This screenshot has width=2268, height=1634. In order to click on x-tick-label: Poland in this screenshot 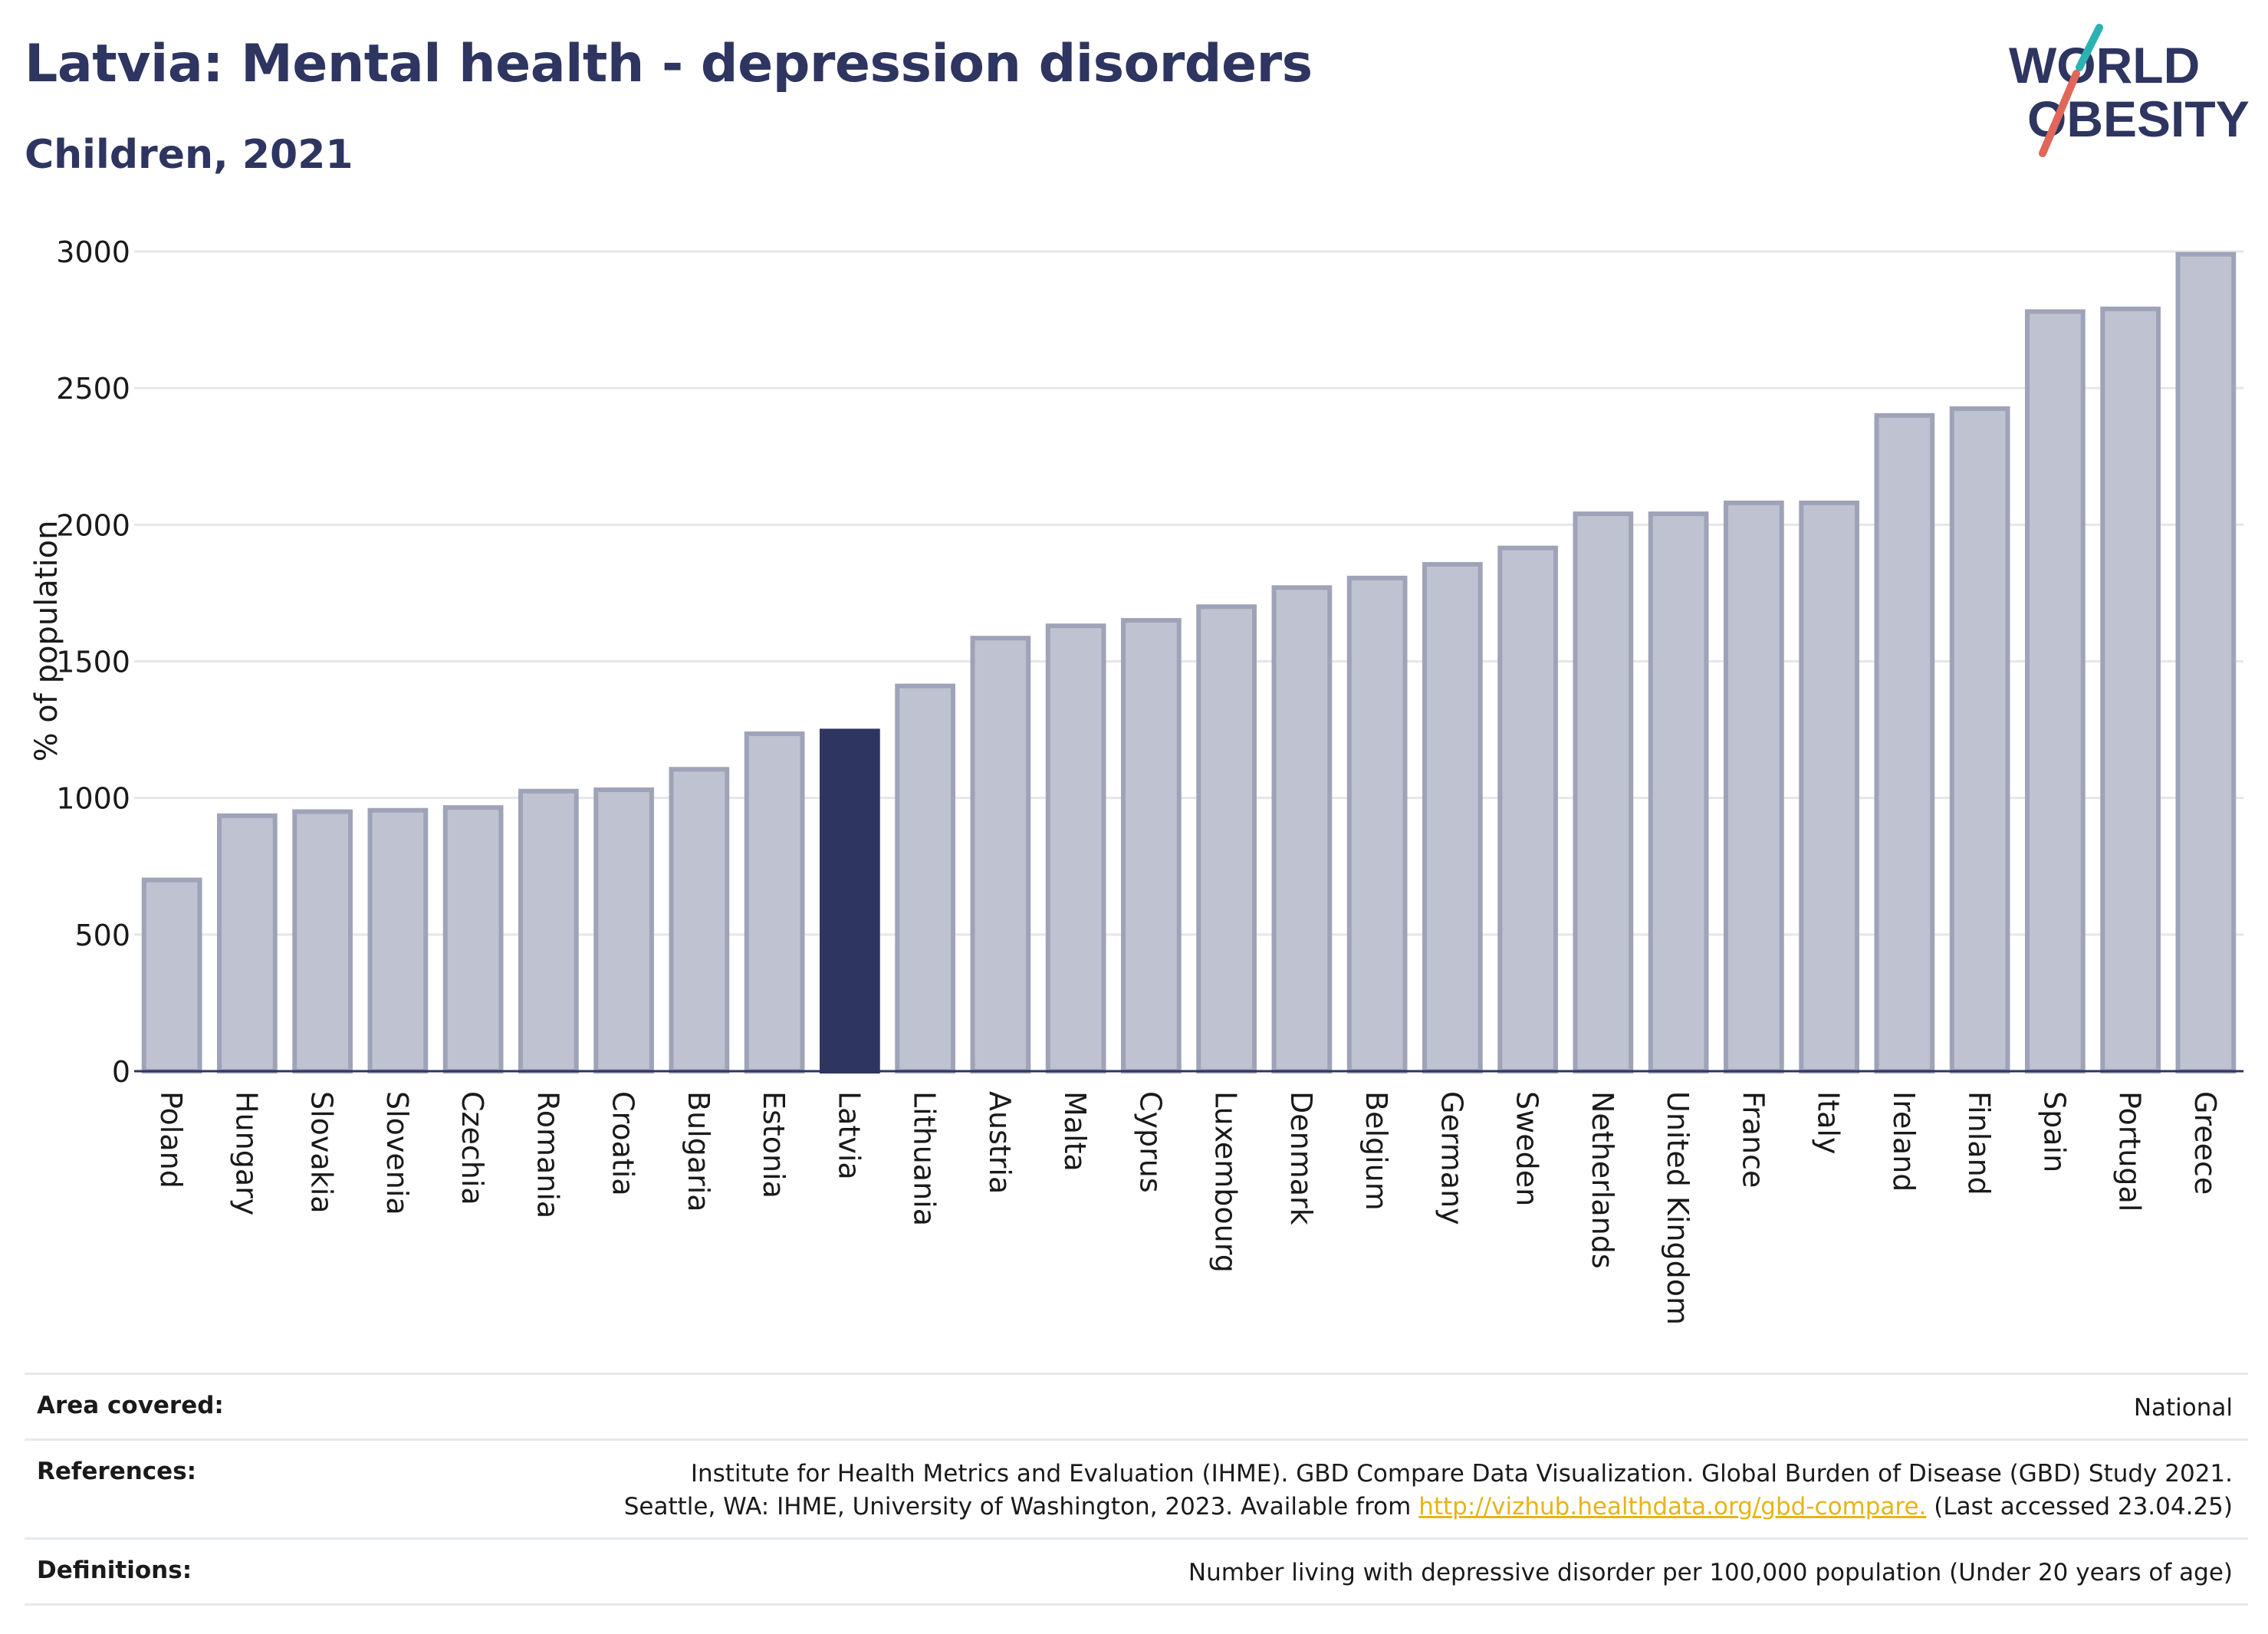, I will do `click(171, 1140)`.